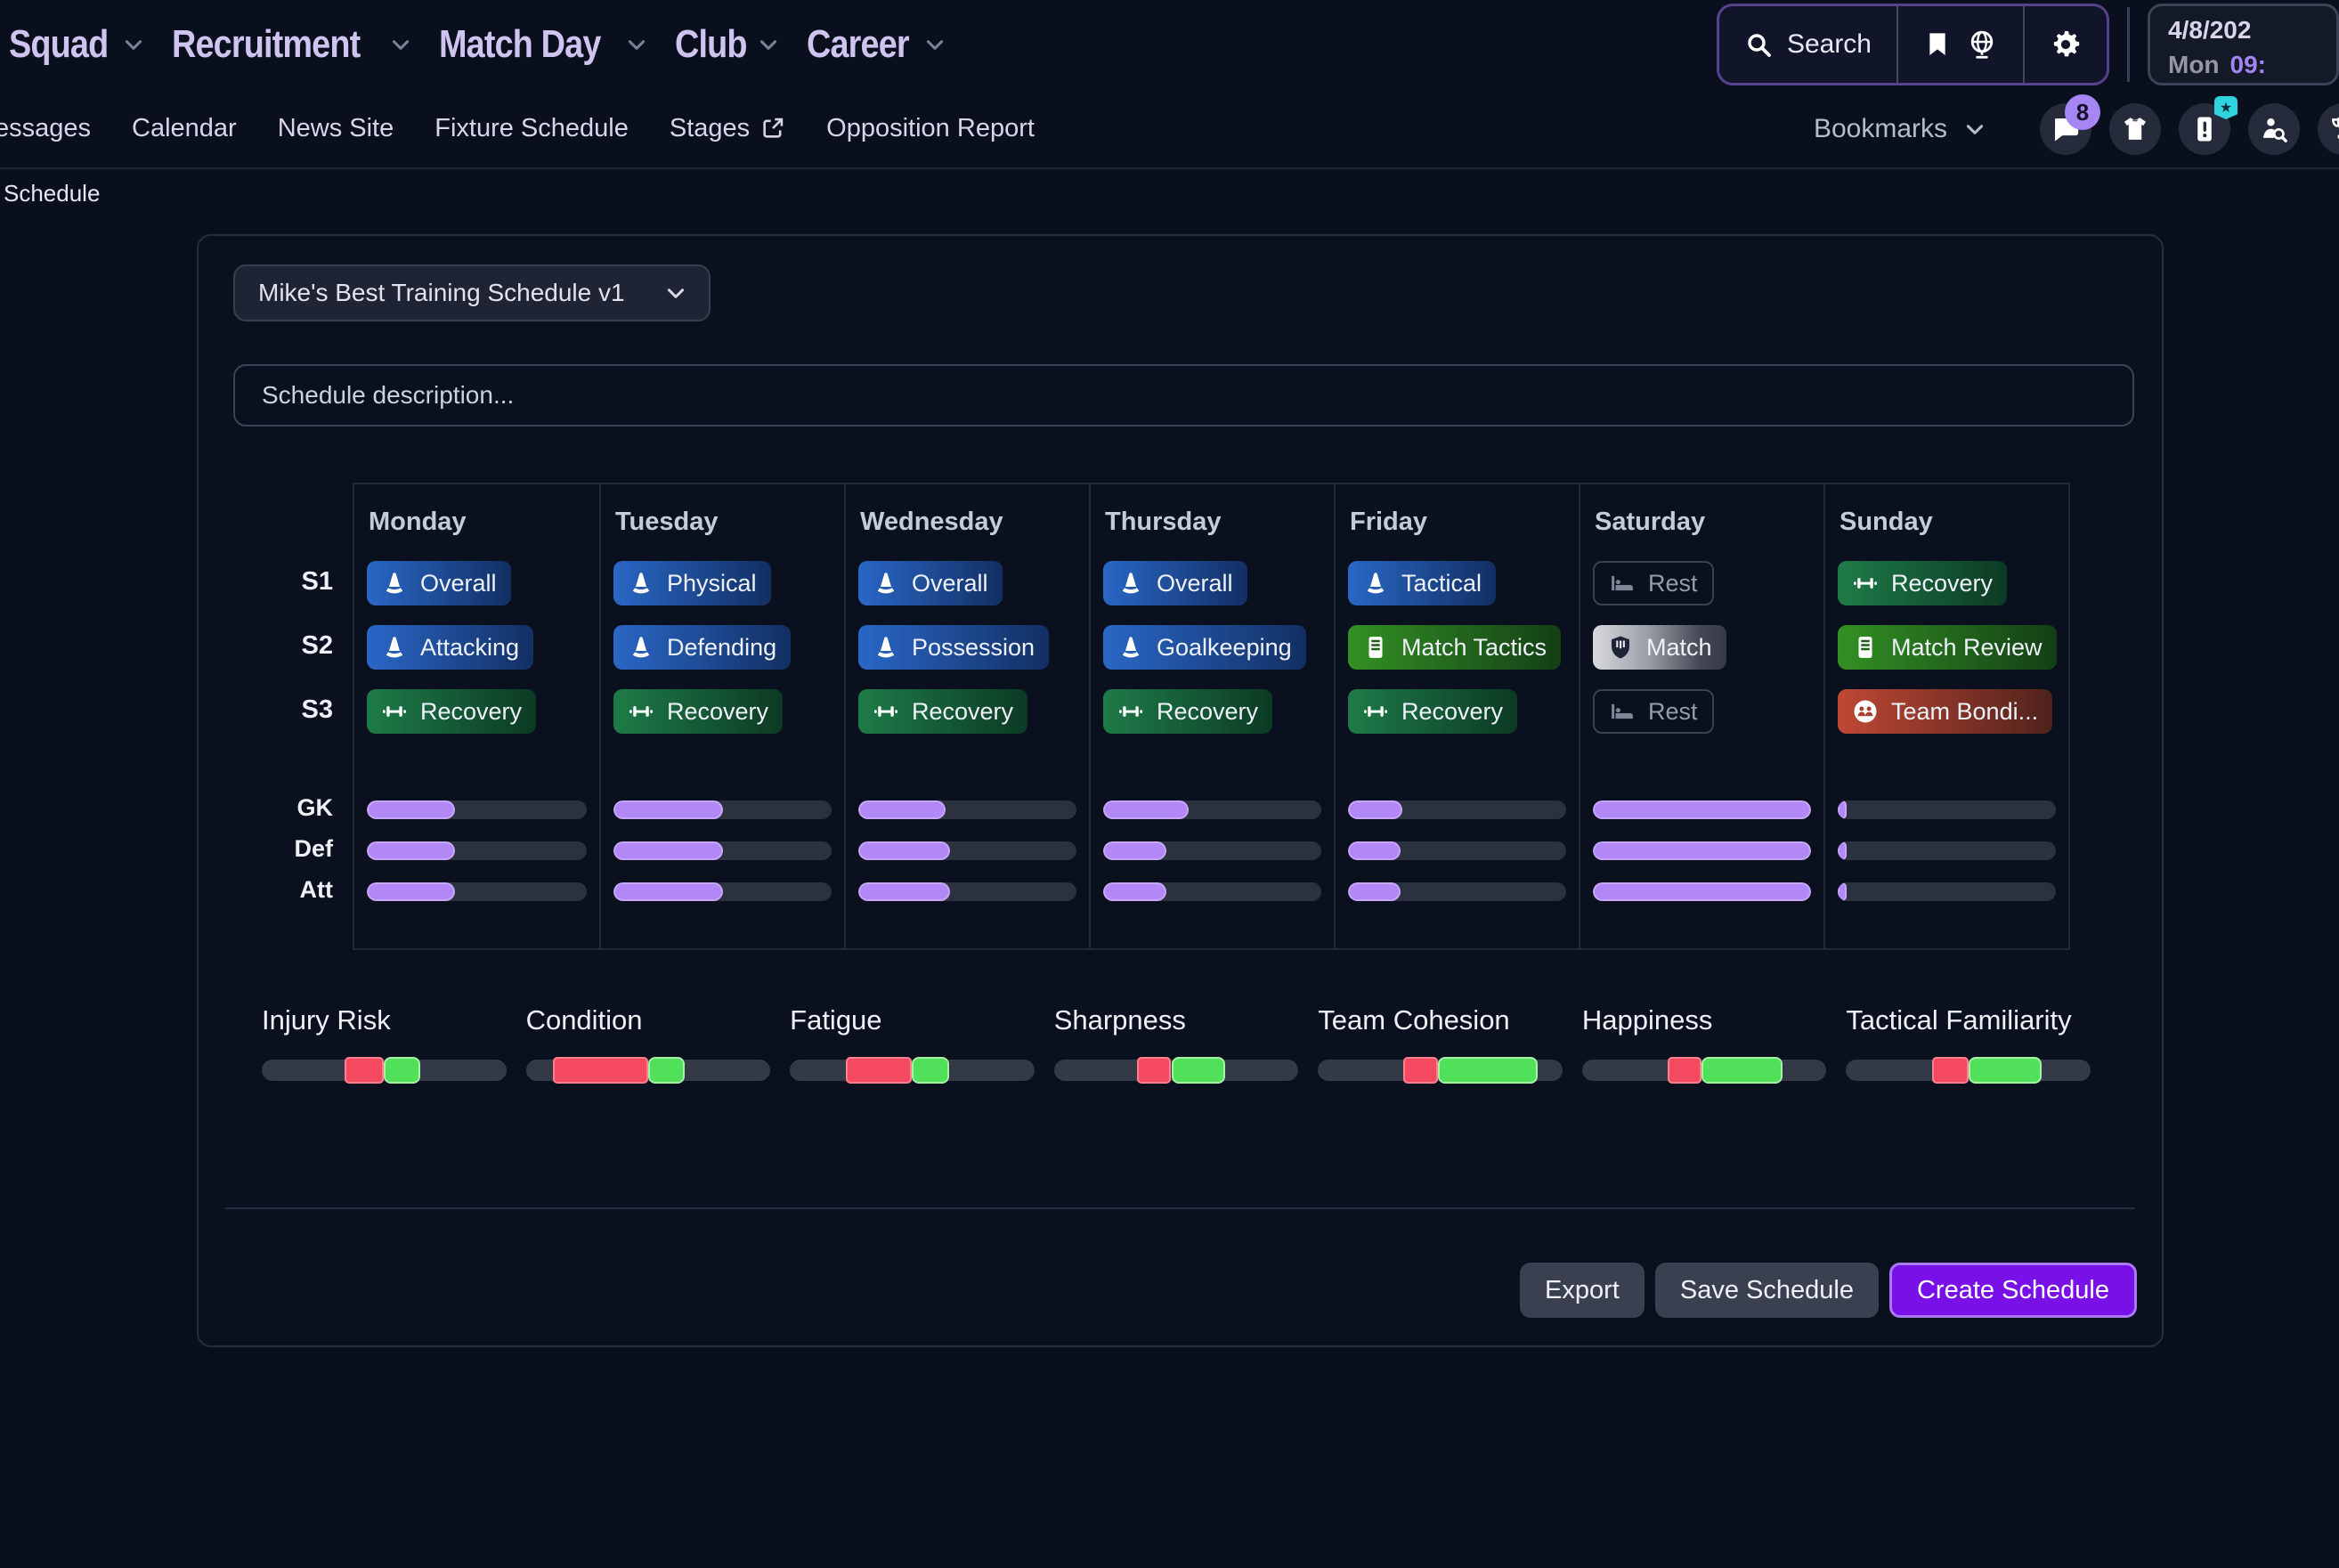 This screenshot has width=2339, height=1568. Describe the element at coordinates (1982, 44) in the screenshot. I see `globe-icon` at that location.